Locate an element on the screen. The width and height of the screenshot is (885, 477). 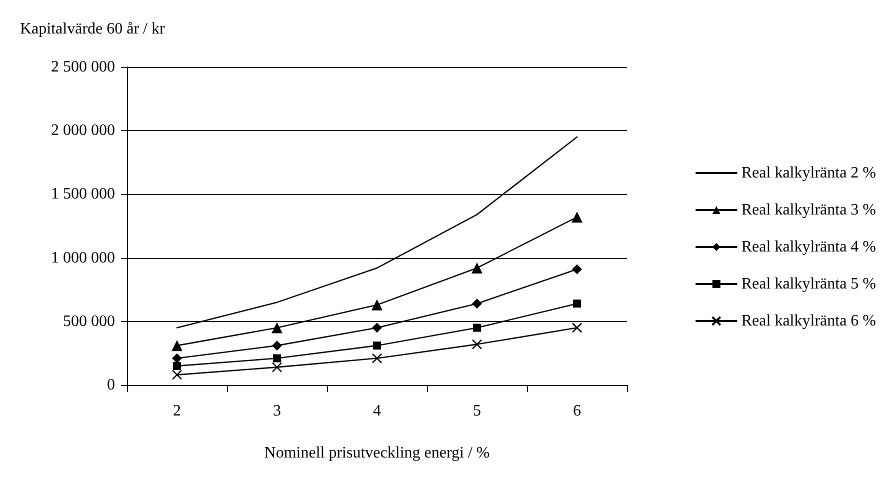
x-axis-title: Nominell prisutveckling energi / % is located at coordinates (377, 453).